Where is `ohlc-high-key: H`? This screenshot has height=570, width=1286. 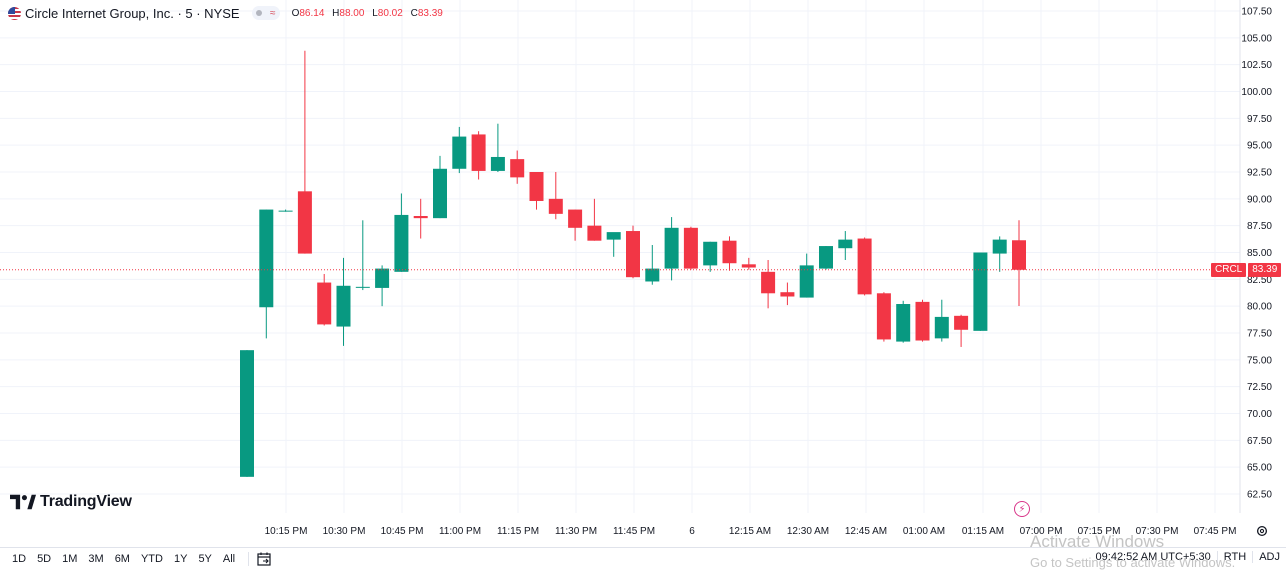
ohlc-high-key: H is located at coordinates (336, 13).